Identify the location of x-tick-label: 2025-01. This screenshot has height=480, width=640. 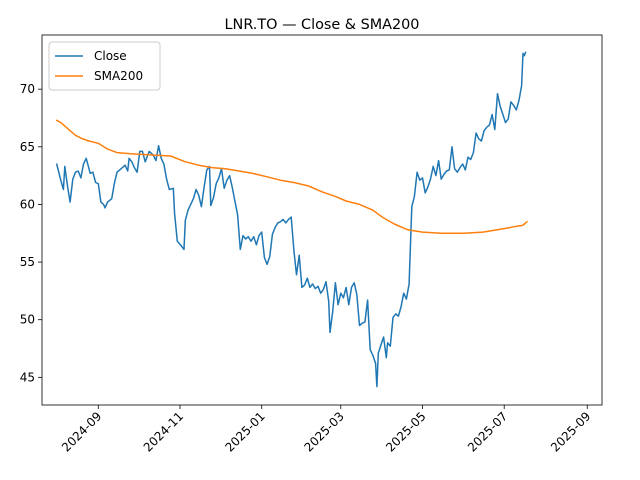
(244, 431).